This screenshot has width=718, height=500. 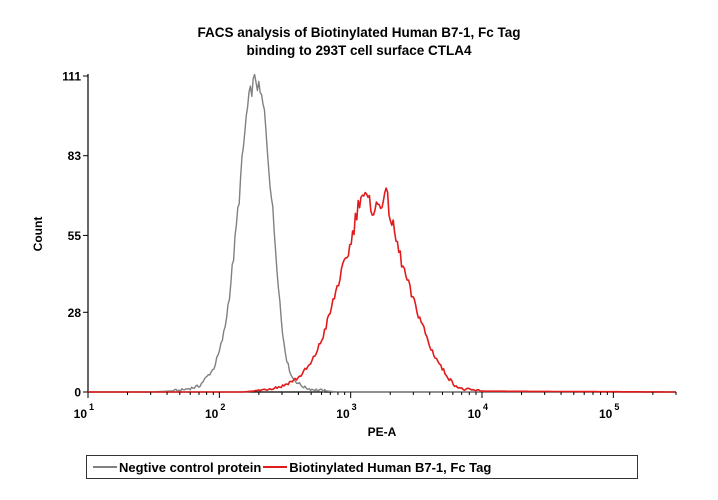 I want to click on legend-item-negative-control: Negtive control protein, so click(x=177, y=467).